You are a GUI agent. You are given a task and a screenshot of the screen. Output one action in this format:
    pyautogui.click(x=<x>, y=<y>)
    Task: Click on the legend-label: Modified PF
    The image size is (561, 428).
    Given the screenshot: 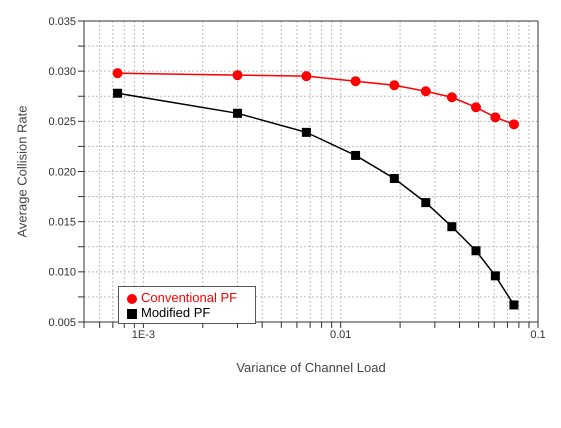 What is the action you would take?
    pyautogui.click(x=175, y=312)
    